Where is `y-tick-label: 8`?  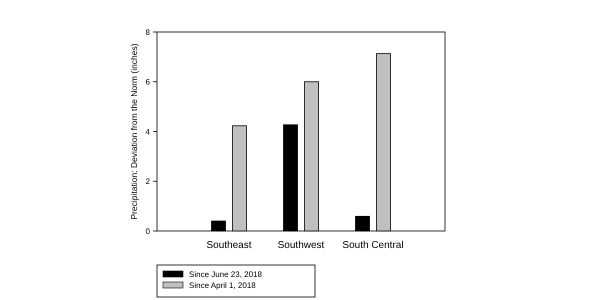 y-tick-label: 8 is located at coordinates (148, 32).